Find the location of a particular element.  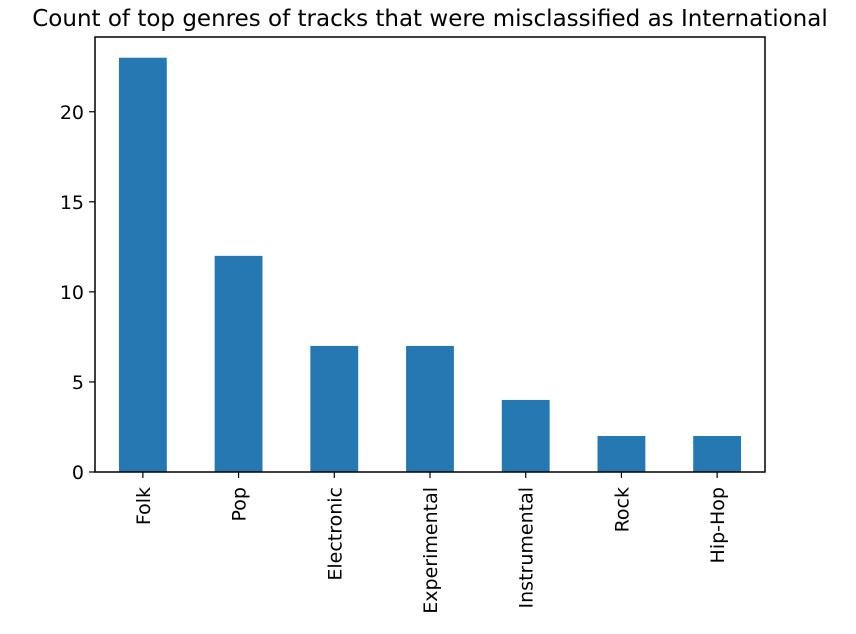

x-tick-label-electronic: Electronic is located at coordinates (335, 534).